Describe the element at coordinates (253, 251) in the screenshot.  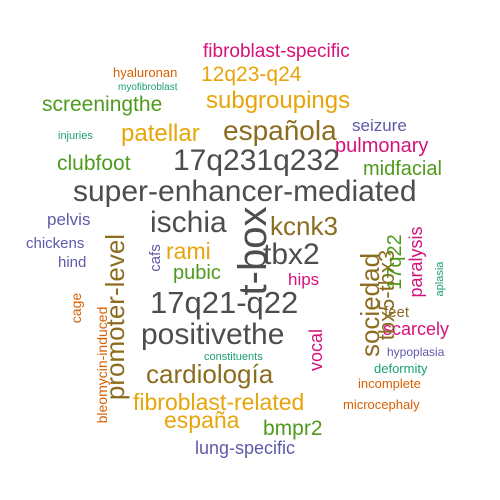
I see `word-t-box: t-box` at that location.